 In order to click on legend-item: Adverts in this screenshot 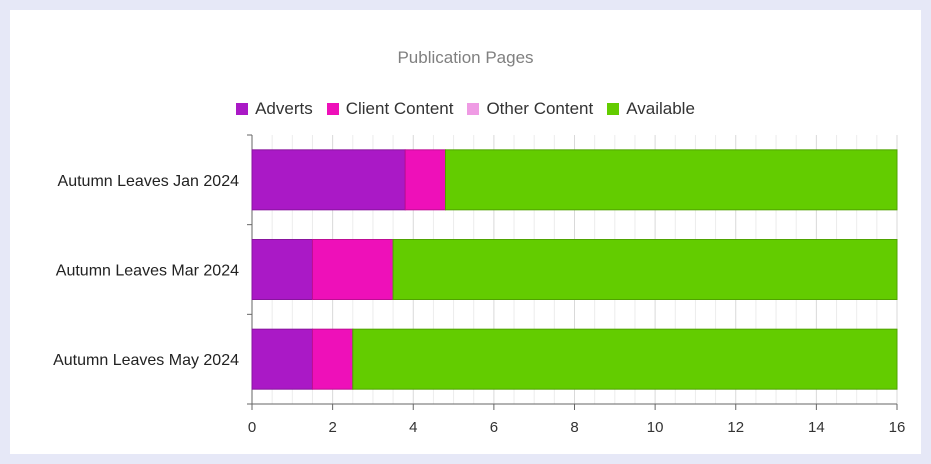, I will do `click(274, 109)`.